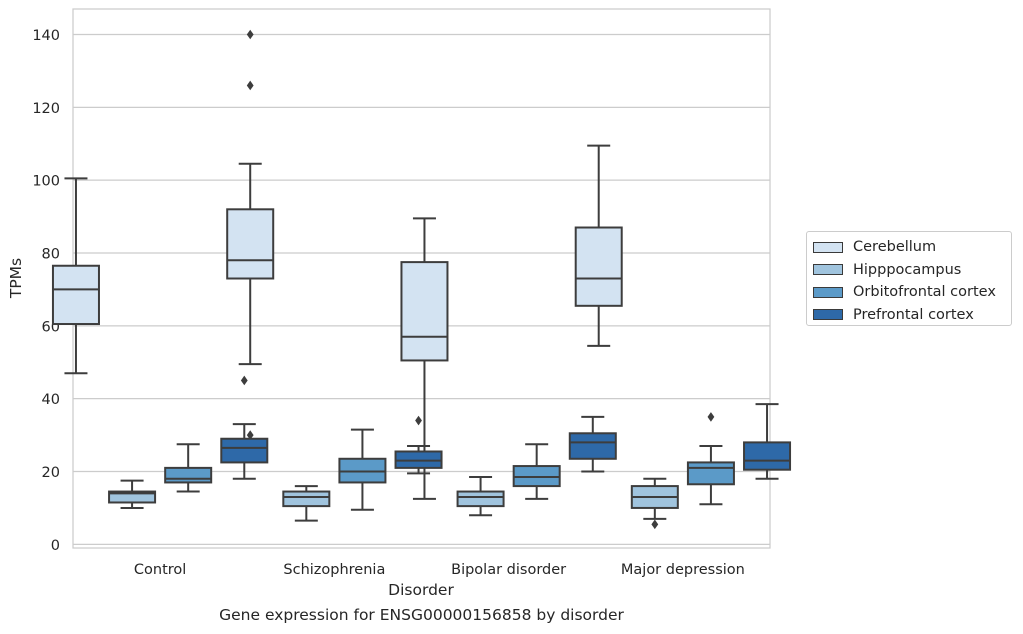 This screenshot has width=1023, height=634. I want to click on legend-label: Hipppocampus, so click(907, 269).